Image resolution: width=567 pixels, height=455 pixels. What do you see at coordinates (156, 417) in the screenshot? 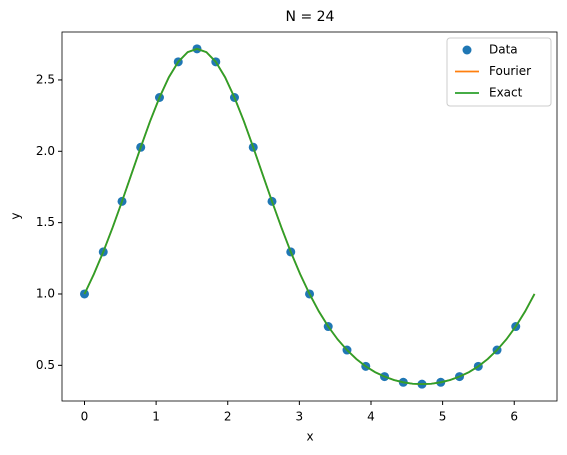
I see `x-tick-label: 1` at bounding box center [156, 417].